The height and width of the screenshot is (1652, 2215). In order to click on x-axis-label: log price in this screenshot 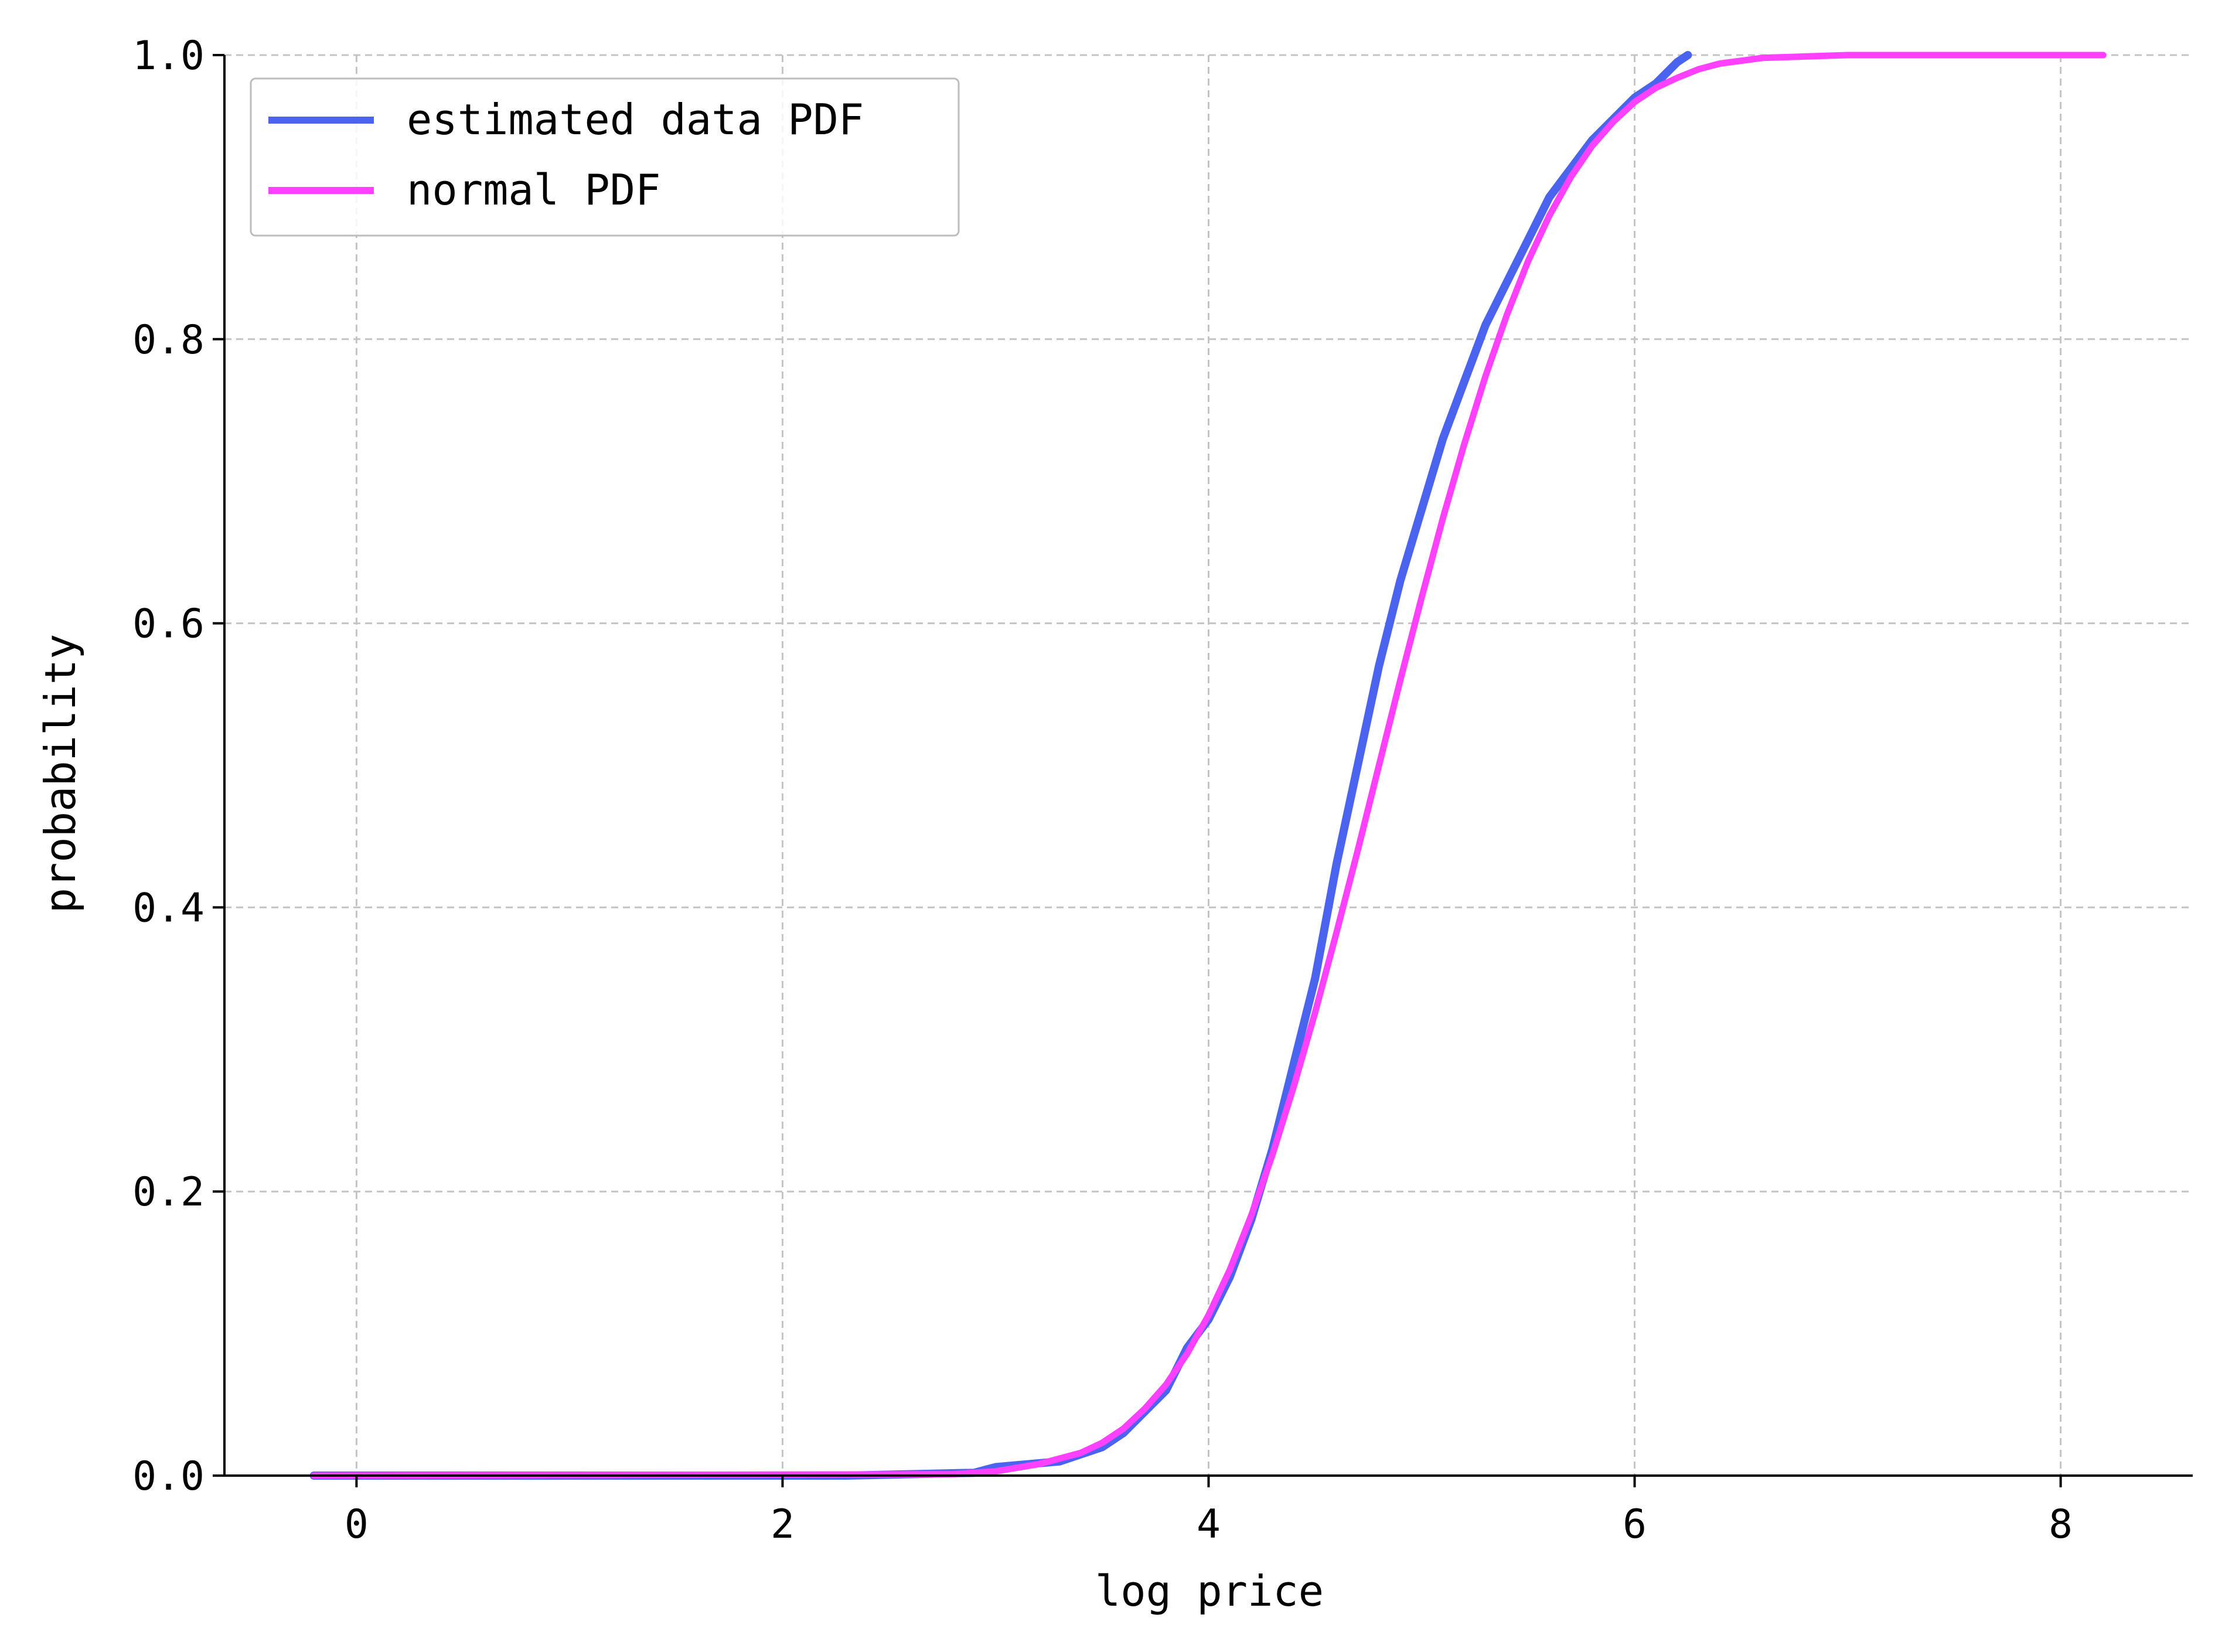, I will do `click(1209, 1591)`.